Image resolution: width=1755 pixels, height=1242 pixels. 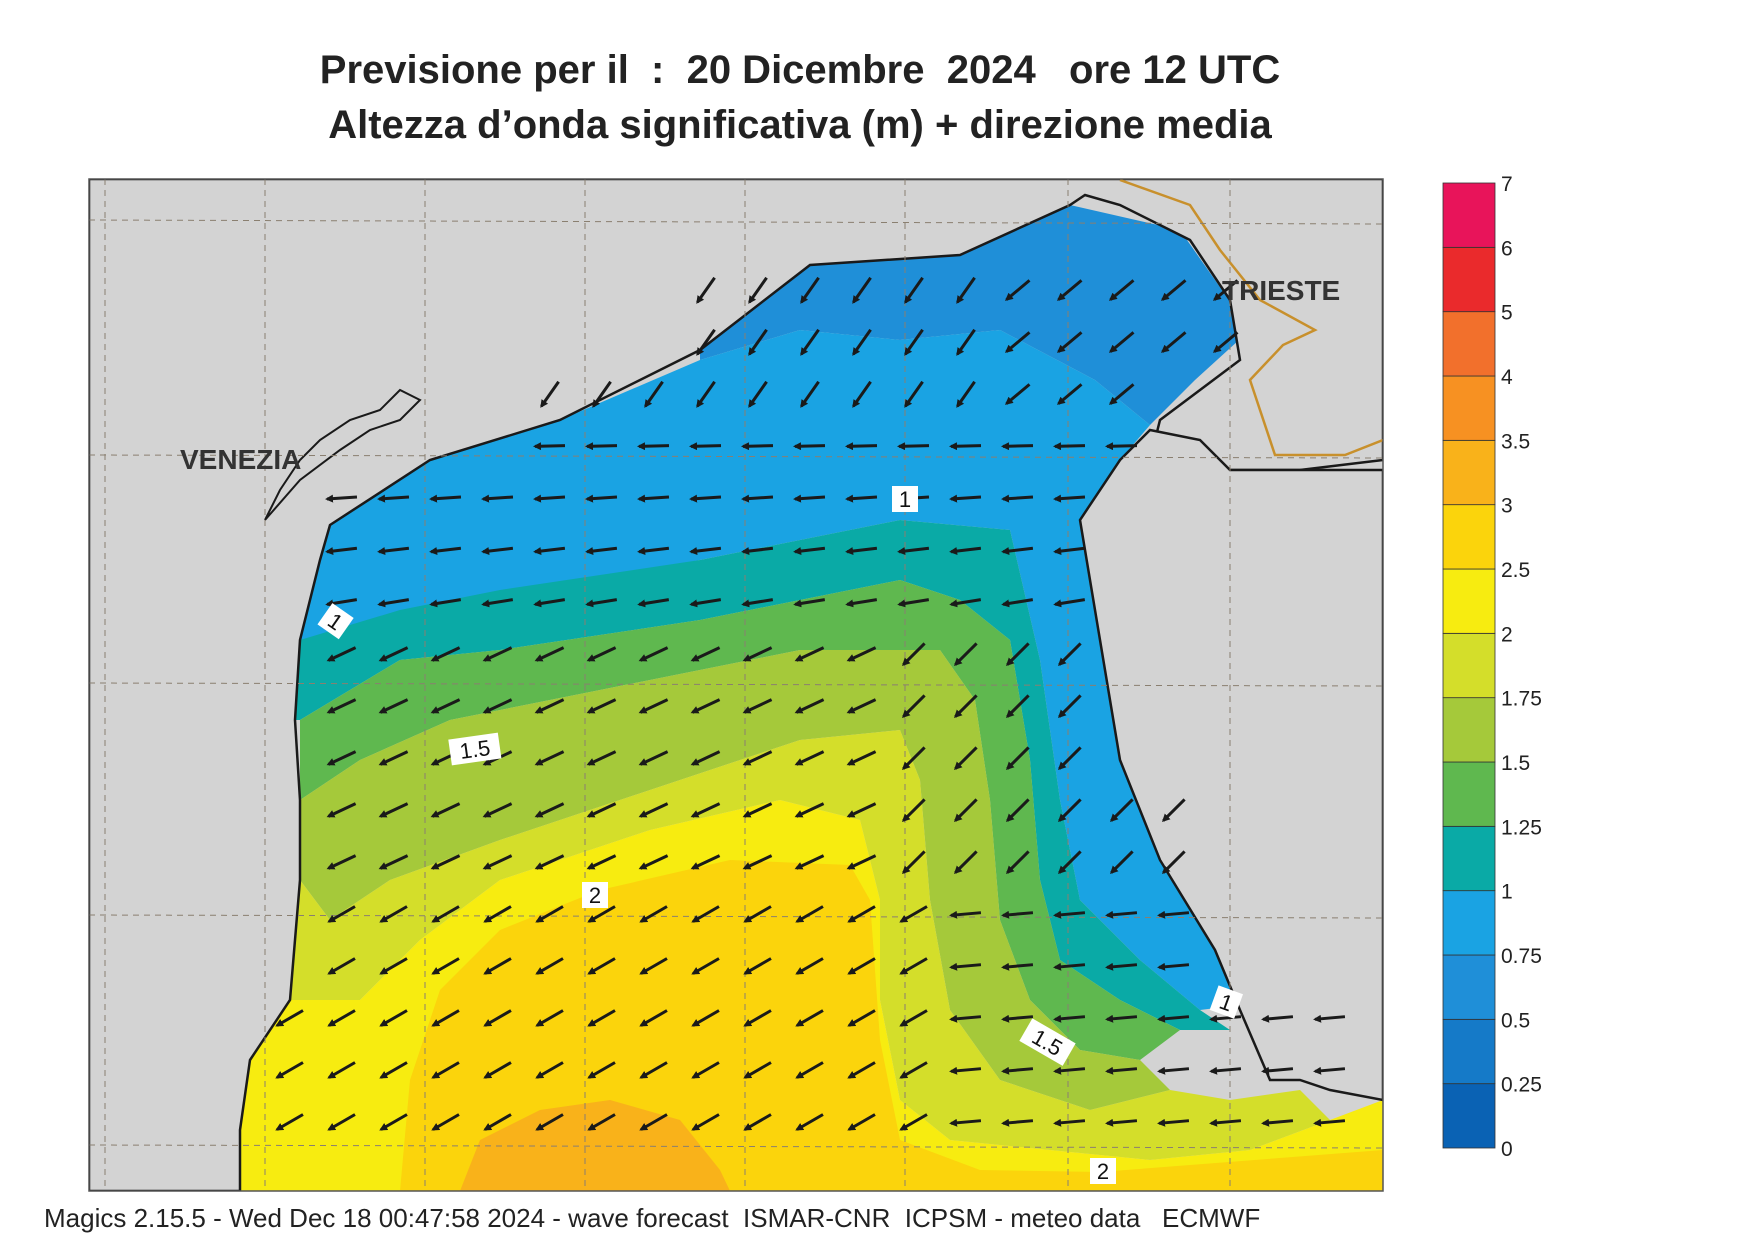 I want to click on legend-tick-label: 0, so click(x=1507, y=1149).